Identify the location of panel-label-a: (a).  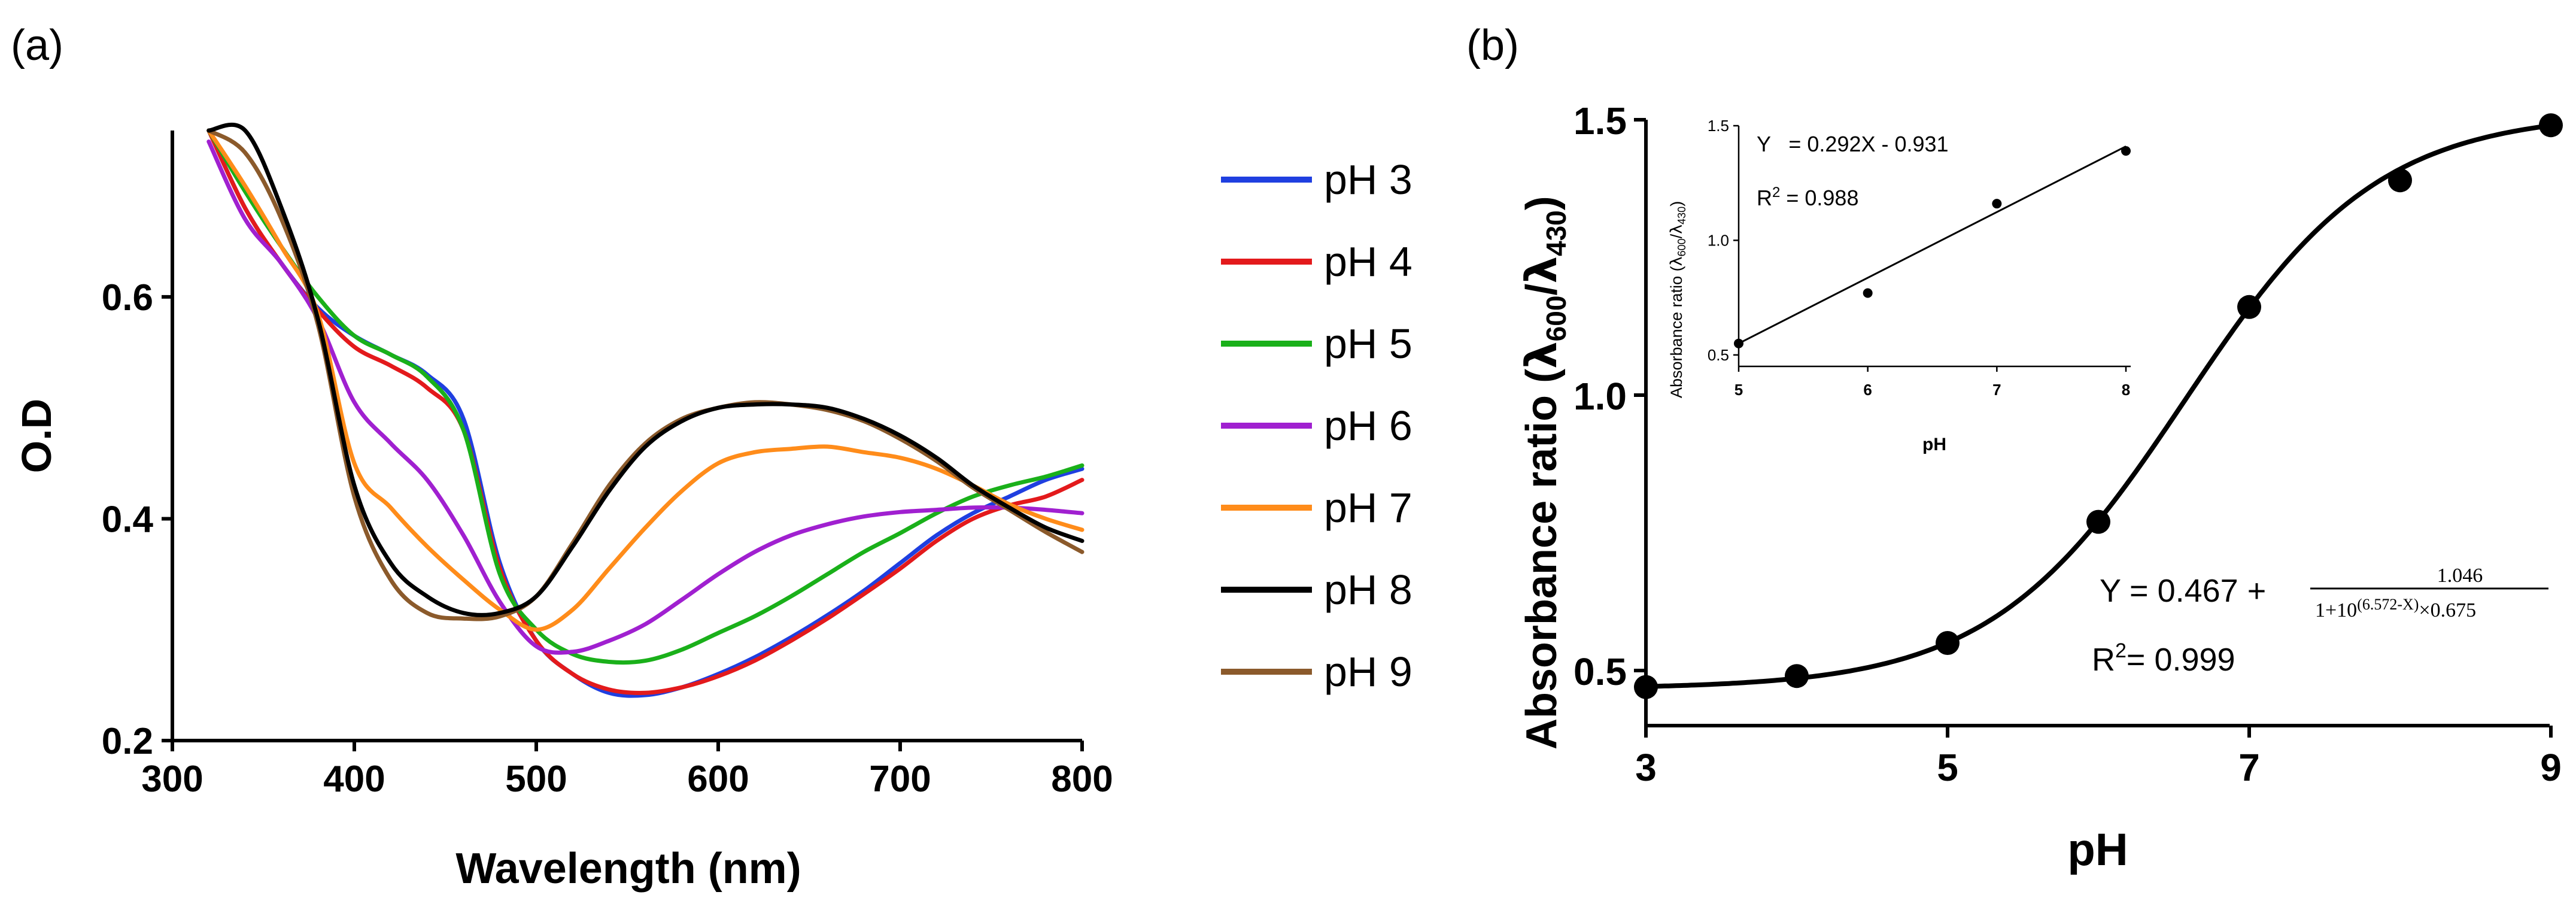
(37, 45).